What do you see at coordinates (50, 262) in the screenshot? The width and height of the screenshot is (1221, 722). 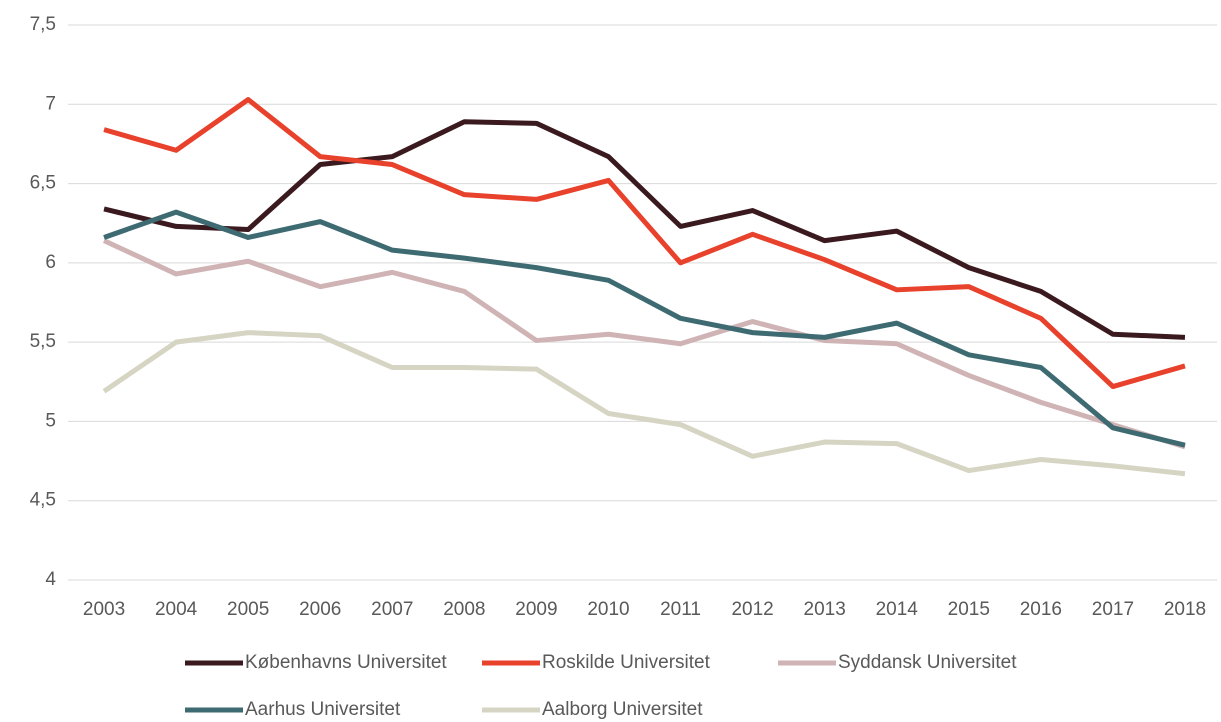 I see `y-tick-label: 6` at bounding box center [50, 262].